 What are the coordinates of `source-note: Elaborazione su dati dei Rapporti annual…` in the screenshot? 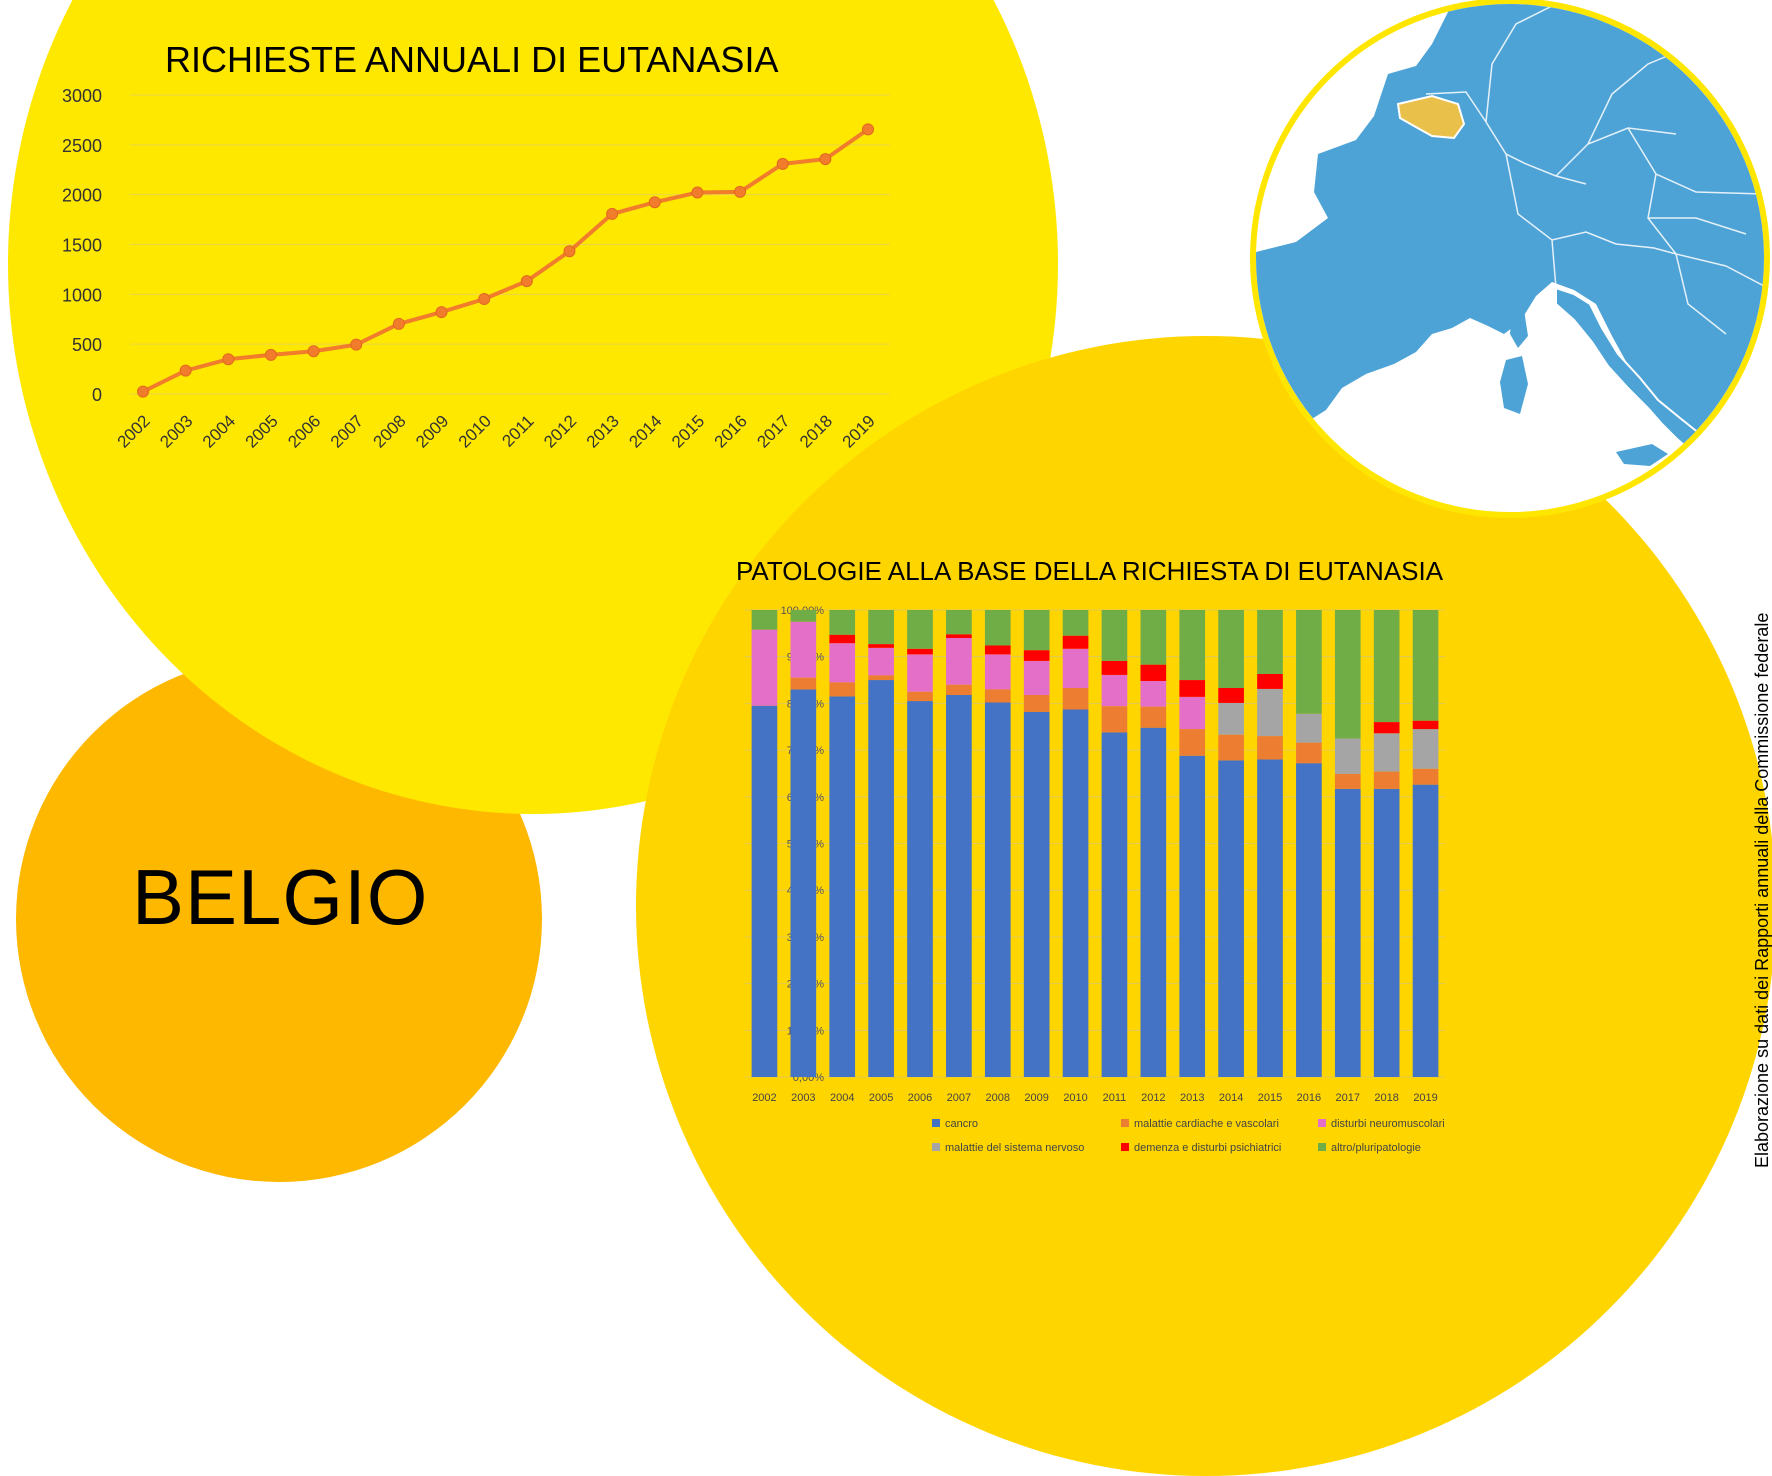 It's located at (1762, 890).